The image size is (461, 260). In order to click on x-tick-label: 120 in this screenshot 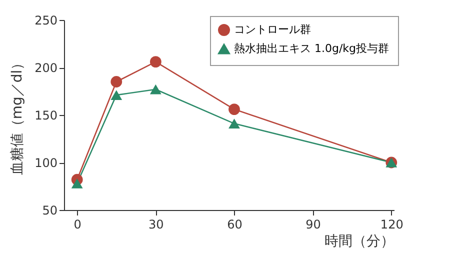, I will do `click(392, 225)`.